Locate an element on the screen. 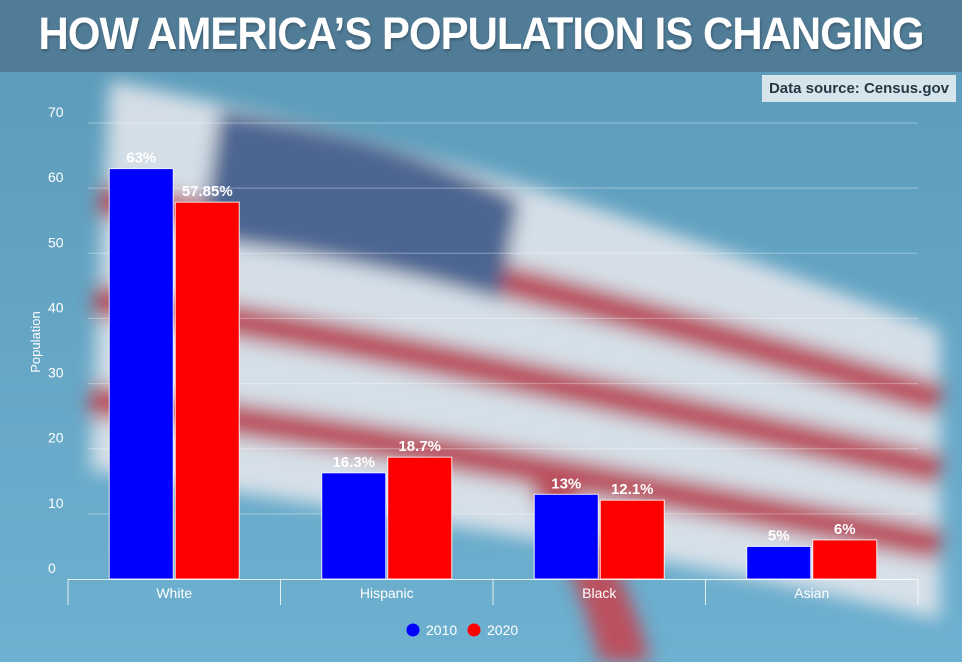 This screenshot has width=962, height=662. data-label: 13% is located at coordinates (566, 483).